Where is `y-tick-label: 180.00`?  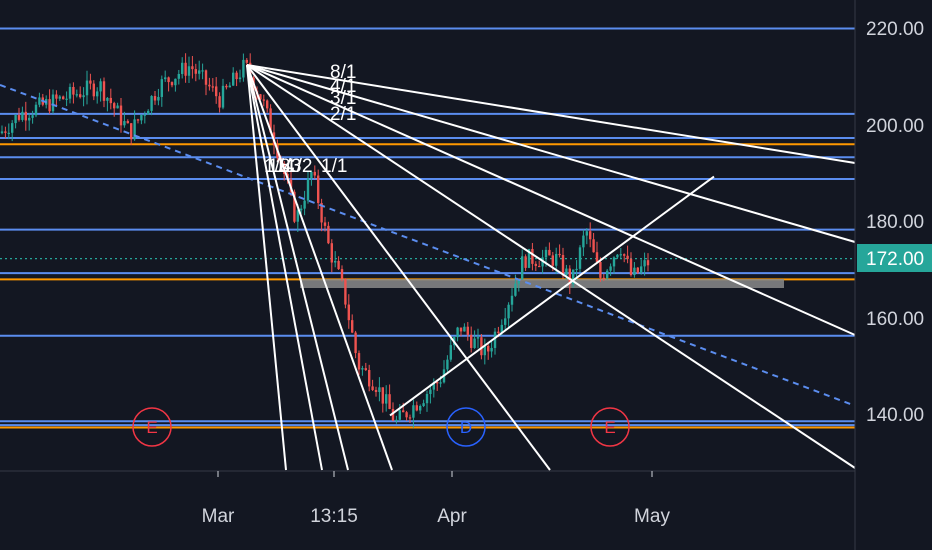 y-tick-label: 180.00 is located at coordinates (895, 222).